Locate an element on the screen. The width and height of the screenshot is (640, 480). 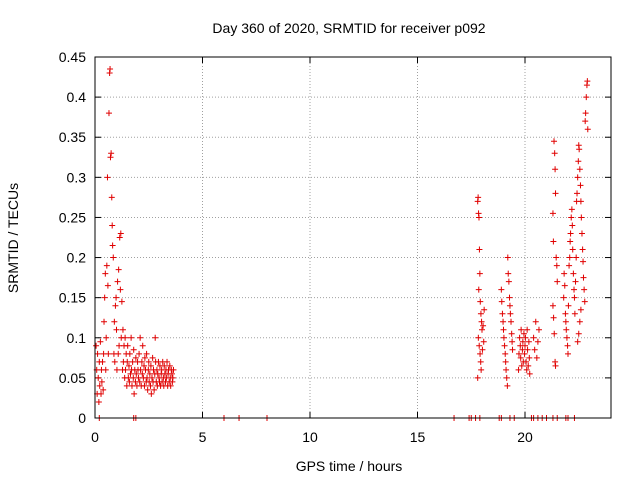
x-tick-label: 10 is located at coordinates (310, 437).